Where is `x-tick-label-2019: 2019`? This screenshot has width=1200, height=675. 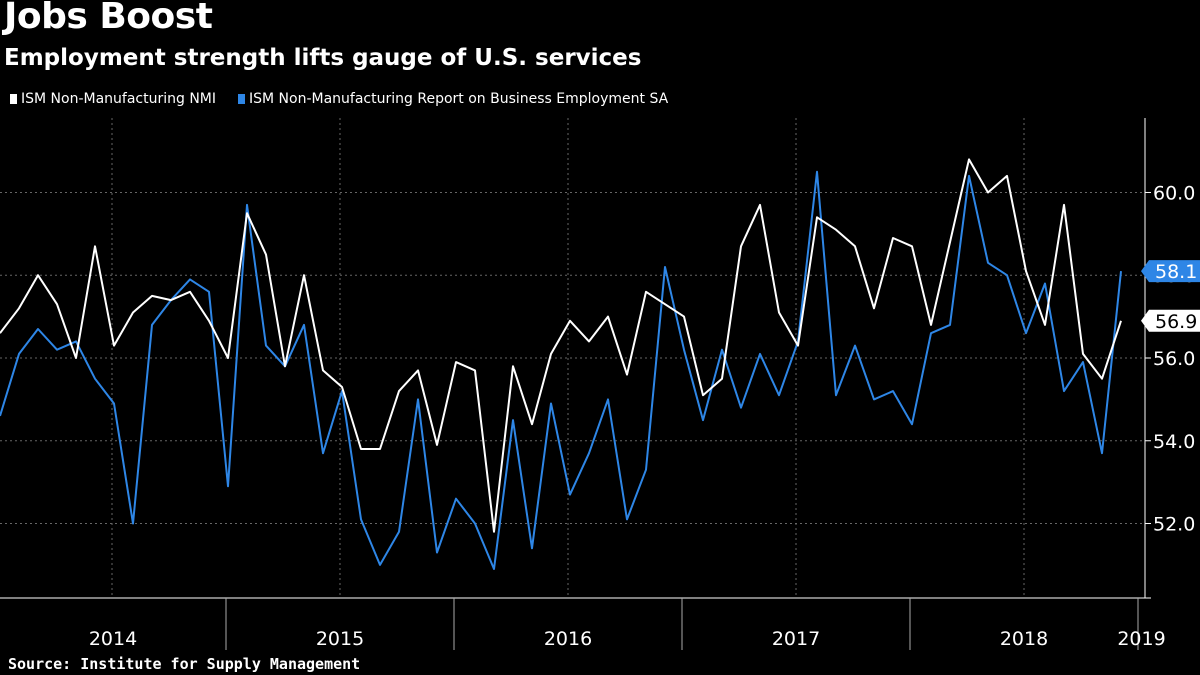 x-tick-label-2019: 2019 is located at coordinates (1141, 639).